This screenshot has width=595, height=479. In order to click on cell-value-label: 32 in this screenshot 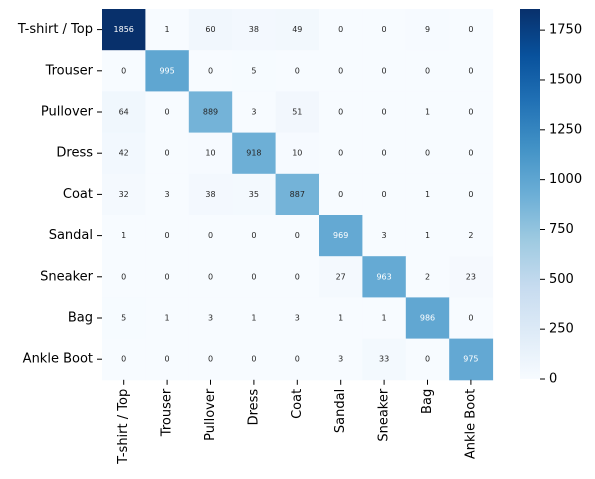, I will do `click(124, 194)`.